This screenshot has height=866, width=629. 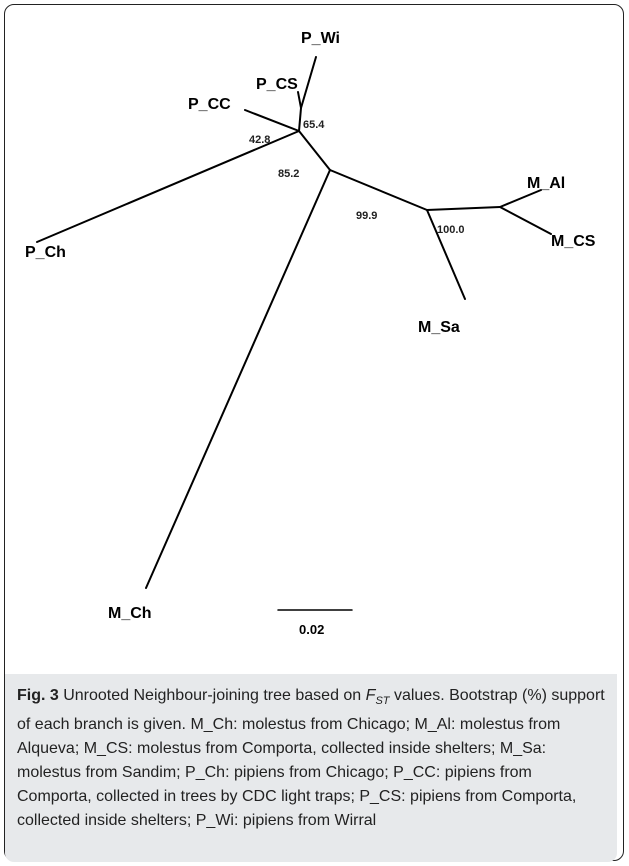 What do you see at coordinates (168, 186) in the screenshot?
I see `branch-p-ch` at bounding box center [168, 186].